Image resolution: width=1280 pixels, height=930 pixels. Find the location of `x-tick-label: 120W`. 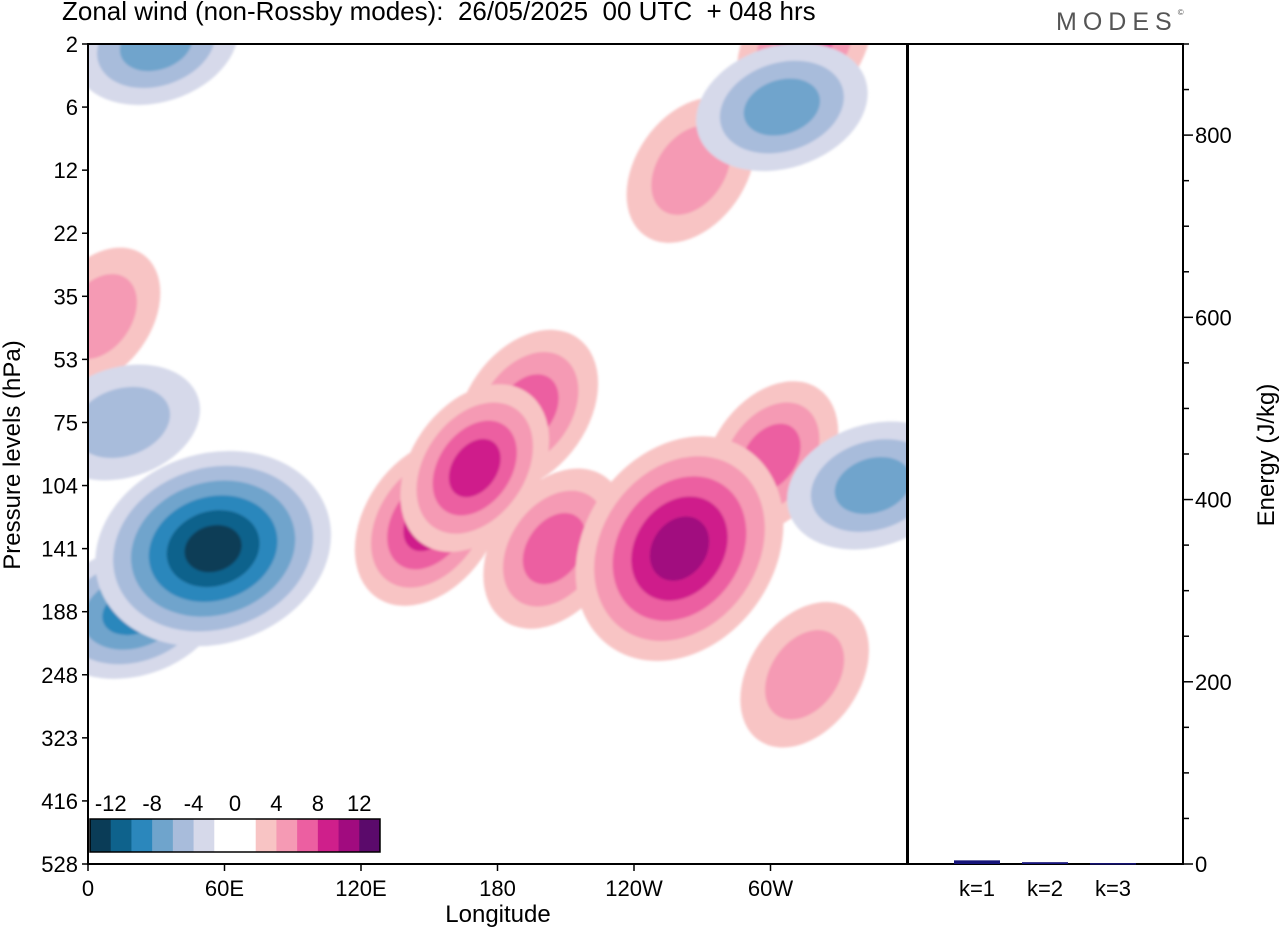

x-tick-label: 120W is located at coordinates (634, 888).